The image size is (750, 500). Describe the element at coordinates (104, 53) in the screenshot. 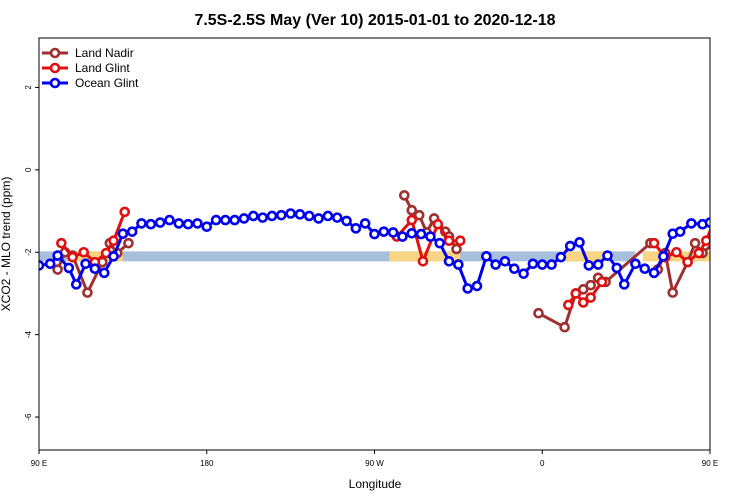

I see `legend-label-land-nadir: Land Nadir` at that location.